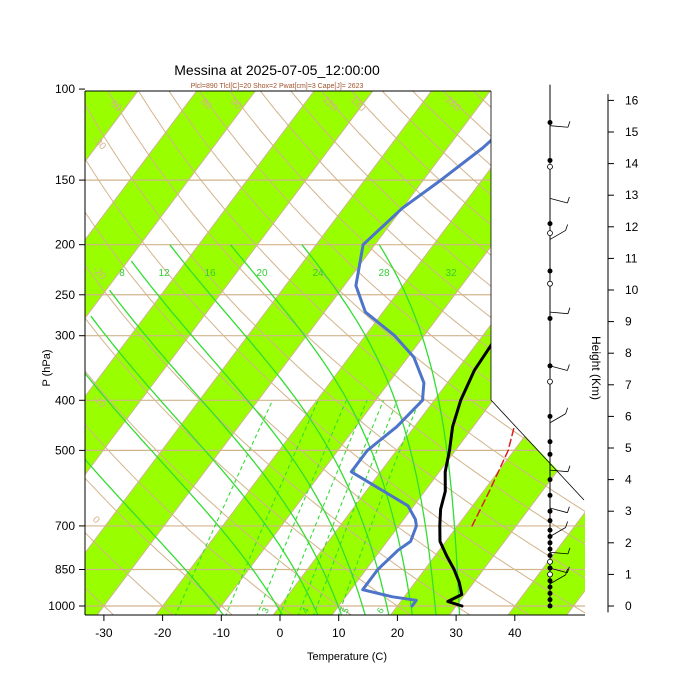 This screenshot has width=700, height=700. What do you see at coordinates (65, 180) in the screenshot?
I see `y-tick-label: 150` at bounding box center [65, 180].